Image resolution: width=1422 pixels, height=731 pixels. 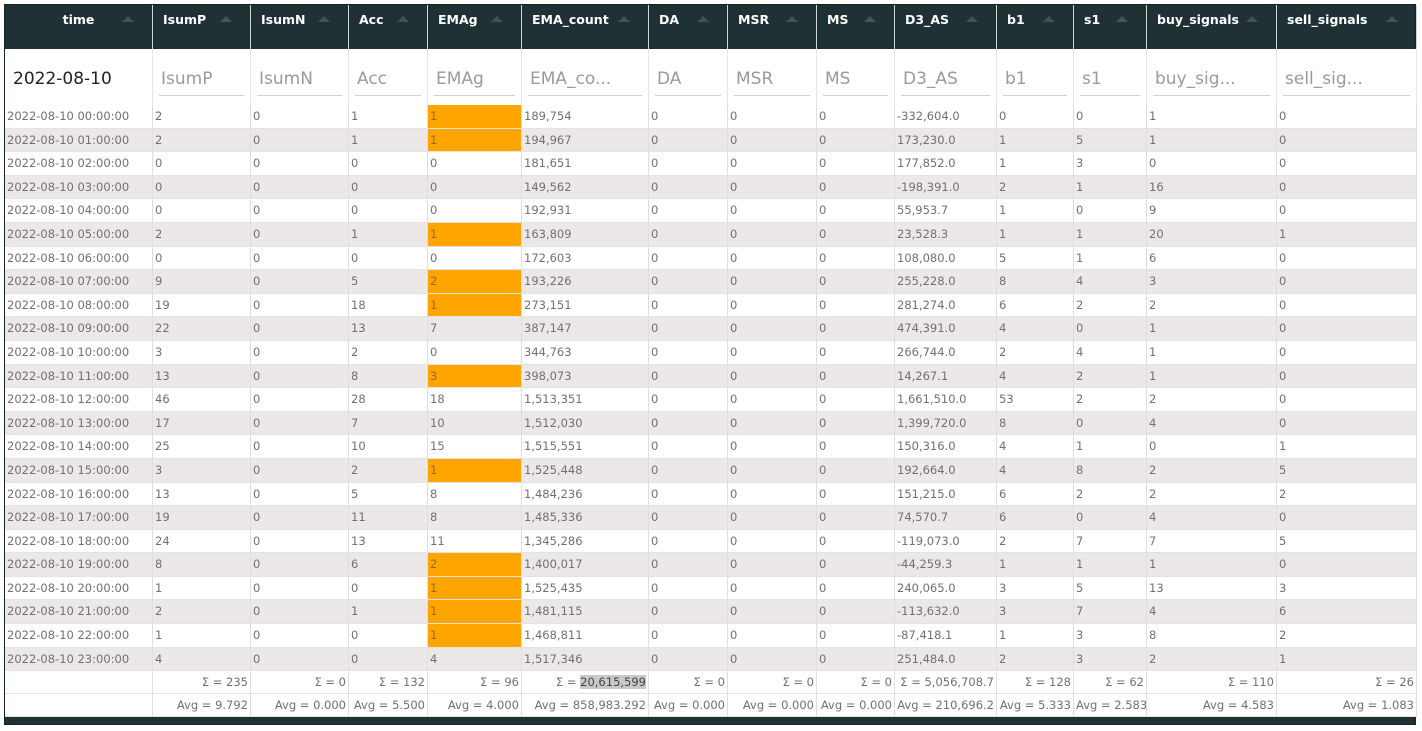 I want to click on cell-isump: 46, so click(x=202, y=400).